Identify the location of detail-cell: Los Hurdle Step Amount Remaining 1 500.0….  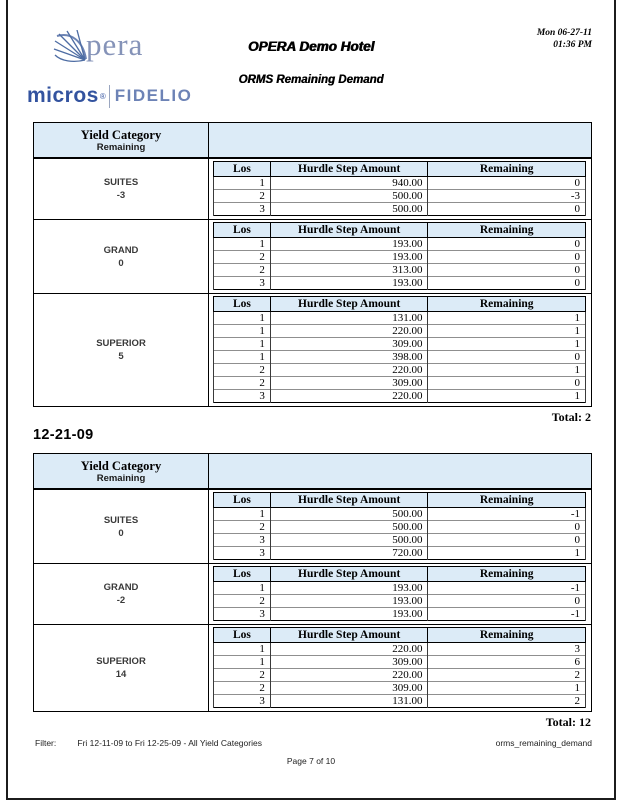
(400, 526).